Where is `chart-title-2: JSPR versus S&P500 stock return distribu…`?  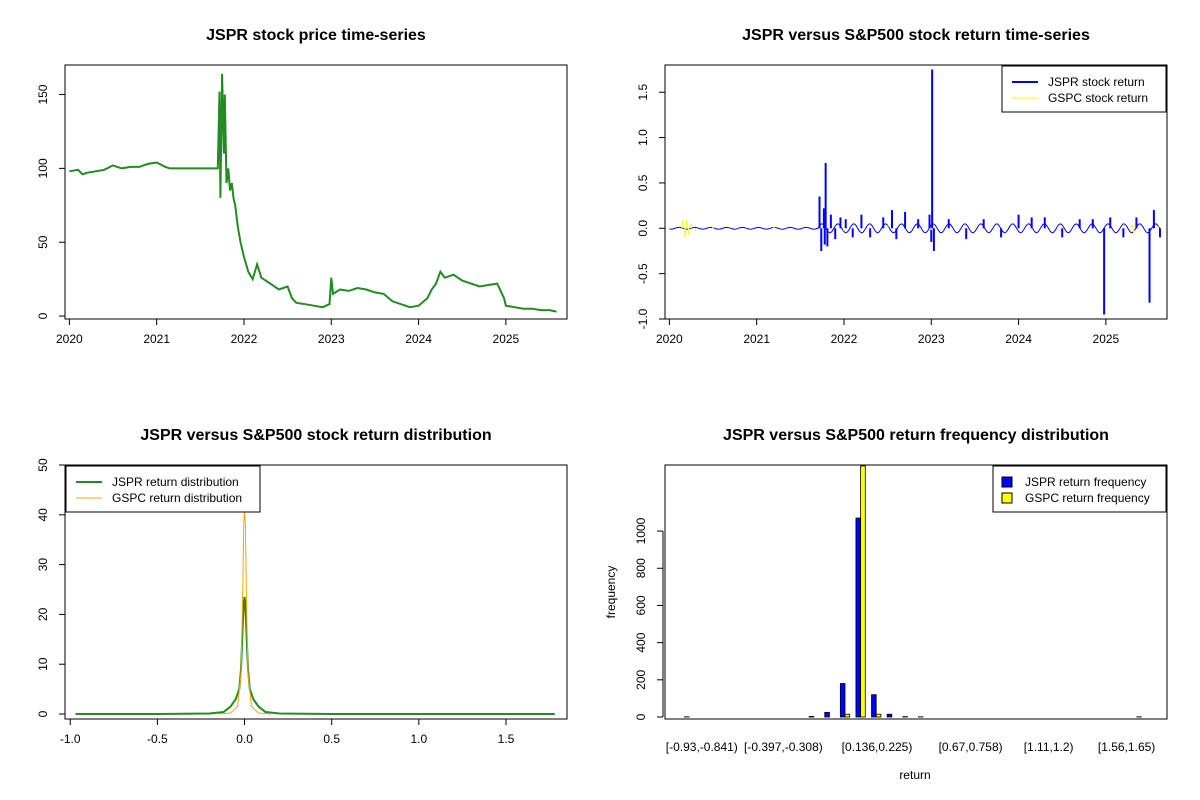 chart-title-2: JSPR versus S&P500 stock return distribu… is located at coordinates (315, 435).